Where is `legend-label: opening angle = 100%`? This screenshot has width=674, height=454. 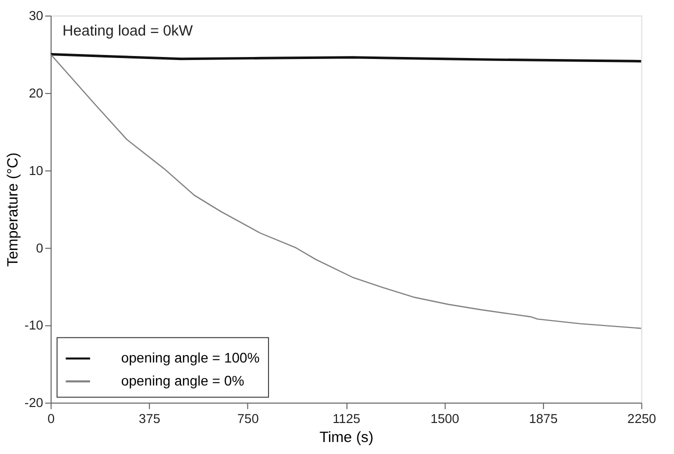 legend-label: opening angle = 100% is located at coordinates (190, 357).